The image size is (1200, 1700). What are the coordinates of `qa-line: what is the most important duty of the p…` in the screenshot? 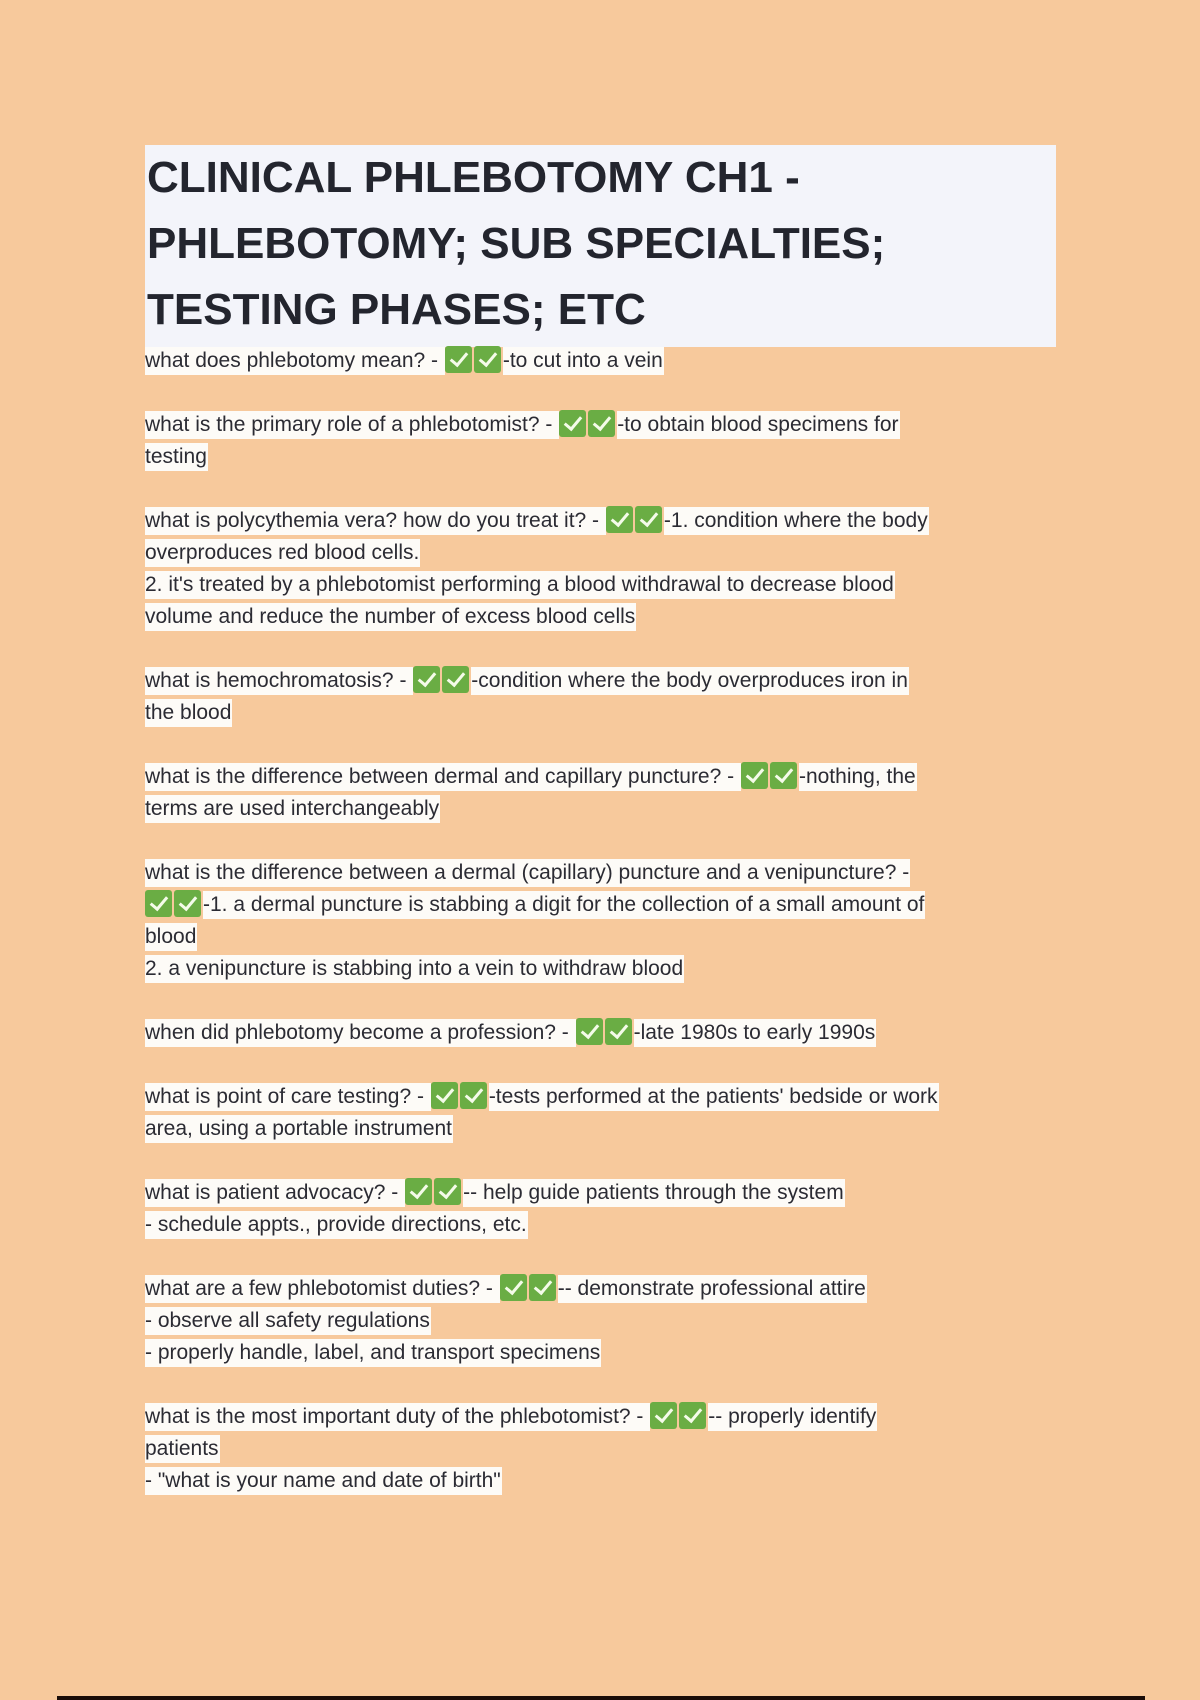 It's located at (605, 1417).